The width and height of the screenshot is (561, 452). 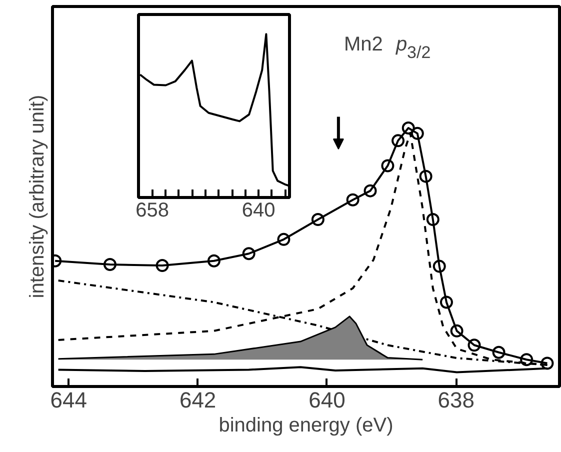 What do you see at coordinates (197, 400) in the screenshot?
I see `x-tick-label: 642` at bounding box center [197, 400].